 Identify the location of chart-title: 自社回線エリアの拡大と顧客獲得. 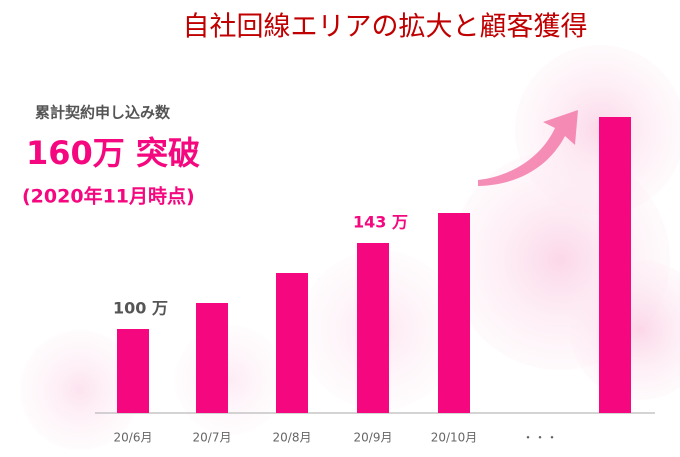
(385, 27).